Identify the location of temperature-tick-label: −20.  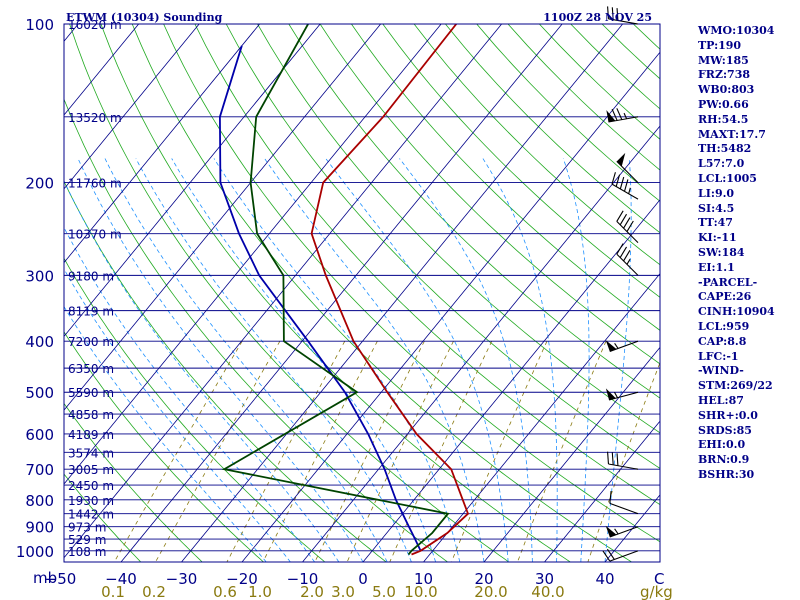
(242, 579).